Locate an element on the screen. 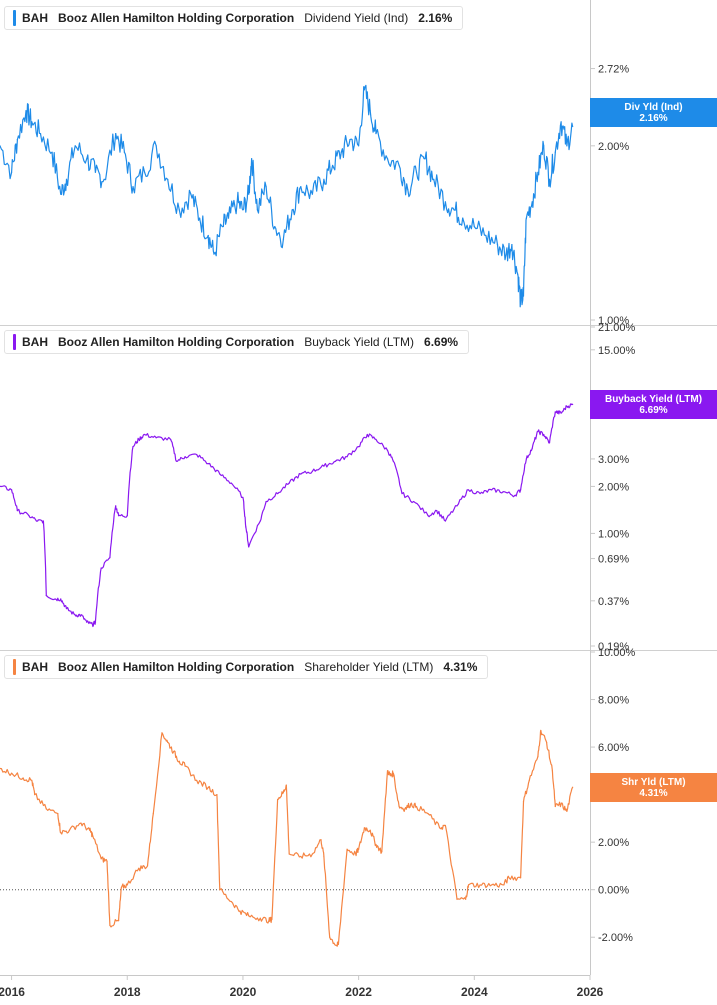 The width and height of the screenshot is (717, 1005). last-value-badge-buyback: Buyback Yield (LTM) 6.69% is located at coordinates (653, 404).